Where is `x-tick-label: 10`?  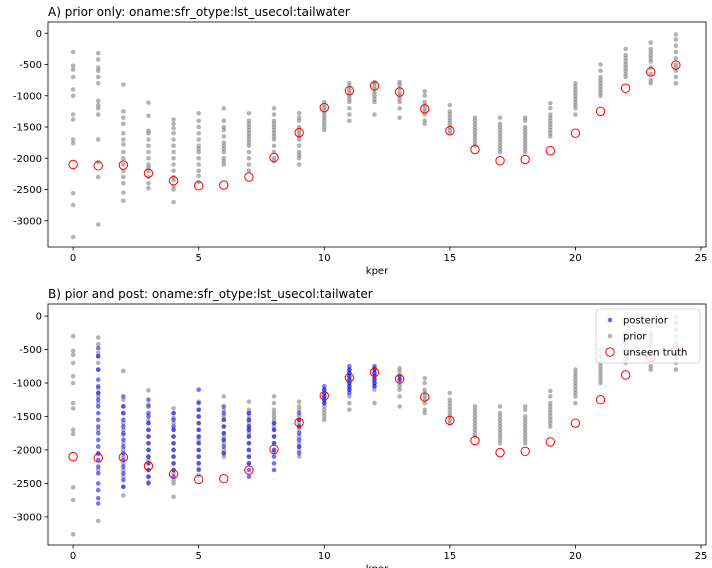 x-tick-label: 10 is located at coordinates (324, 258).